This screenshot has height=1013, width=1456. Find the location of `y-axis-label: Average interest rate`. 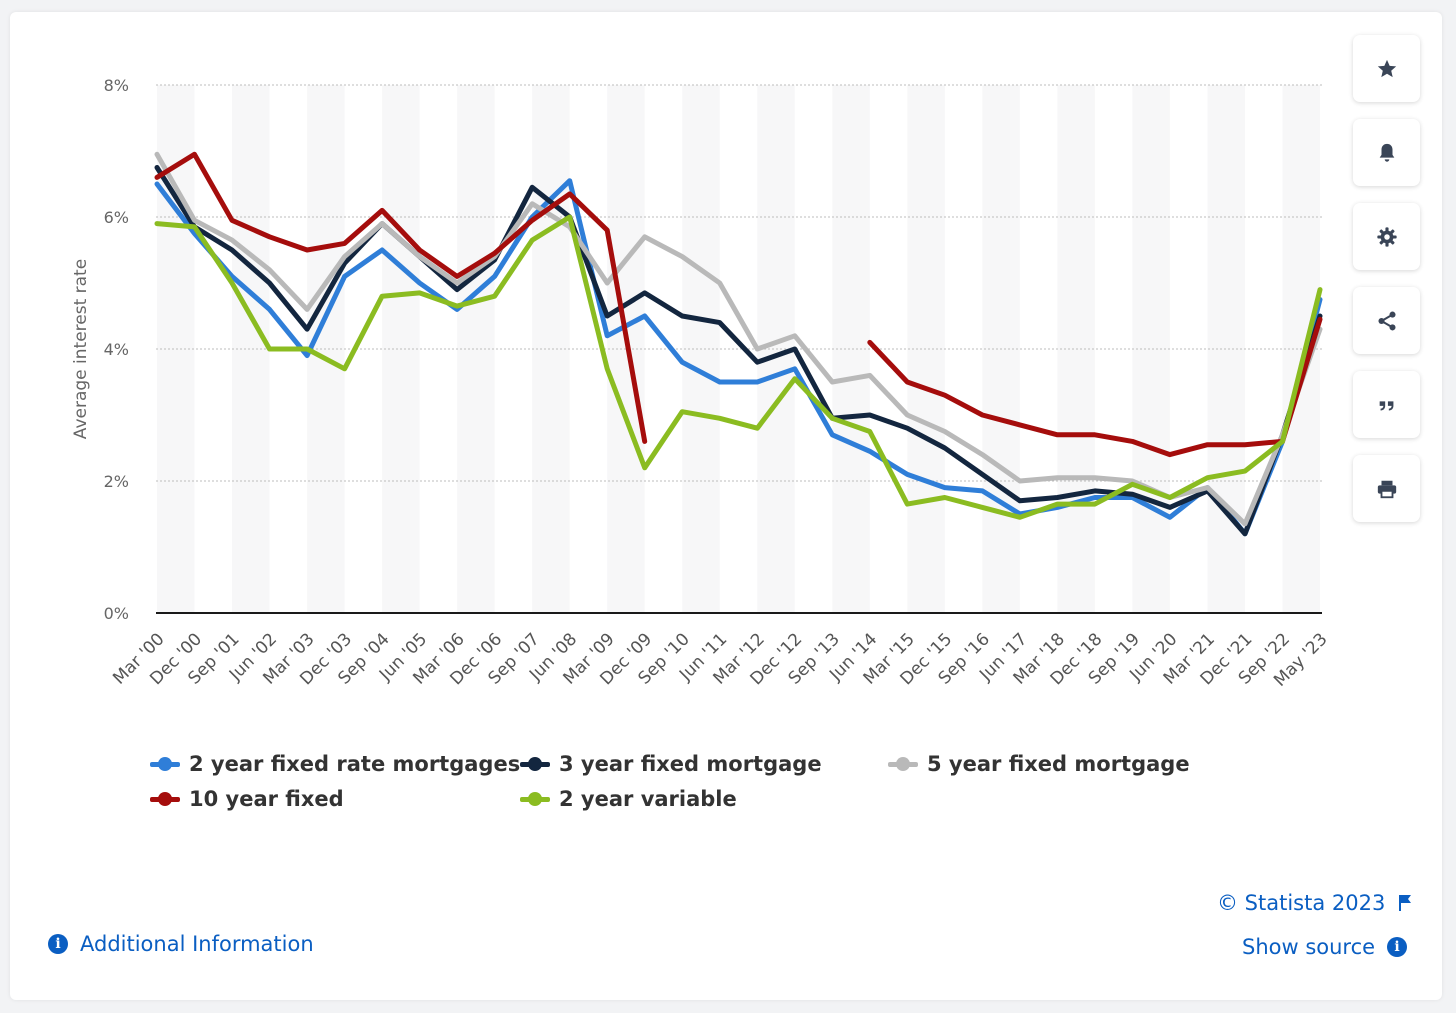

y-axis-label: Average interest rate is located at coordinates (81, 349).